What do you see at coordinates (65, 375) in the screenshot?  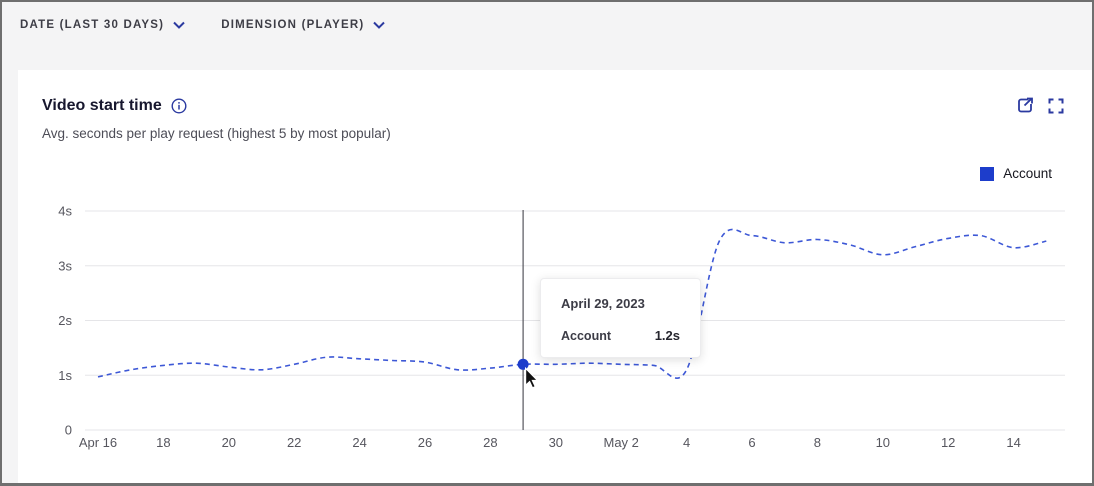 I see `y-tick-label: 1s` at bounding box center [65, 375].